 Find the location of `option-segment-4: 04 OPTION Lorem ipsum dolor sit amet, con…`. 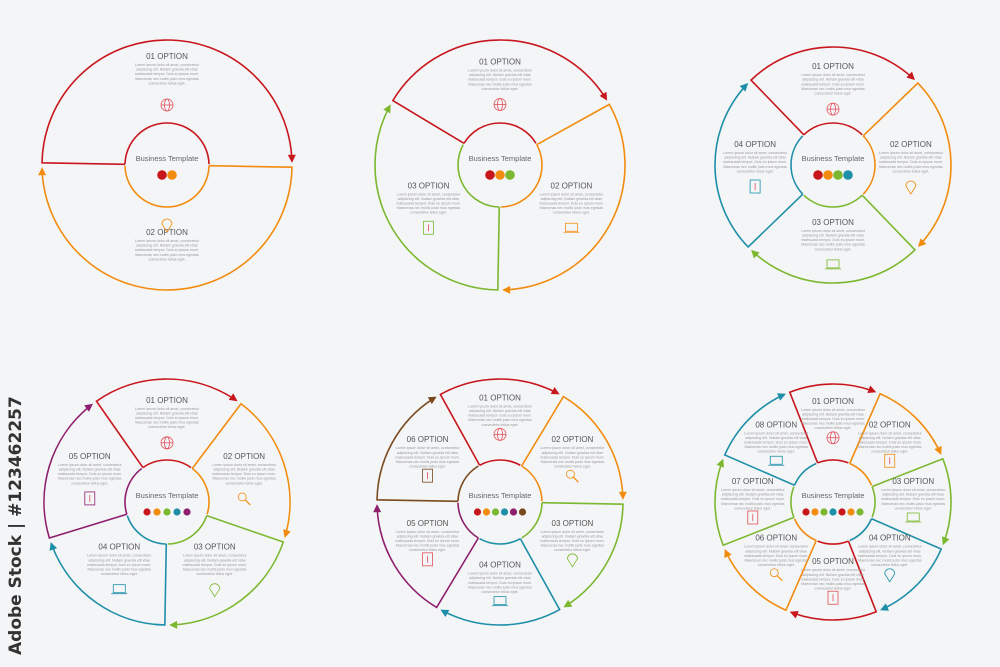

option-segment-4: 04 OPTION Lorem ipsum dolor sit amet, con… is located at coordinates (500, 582).